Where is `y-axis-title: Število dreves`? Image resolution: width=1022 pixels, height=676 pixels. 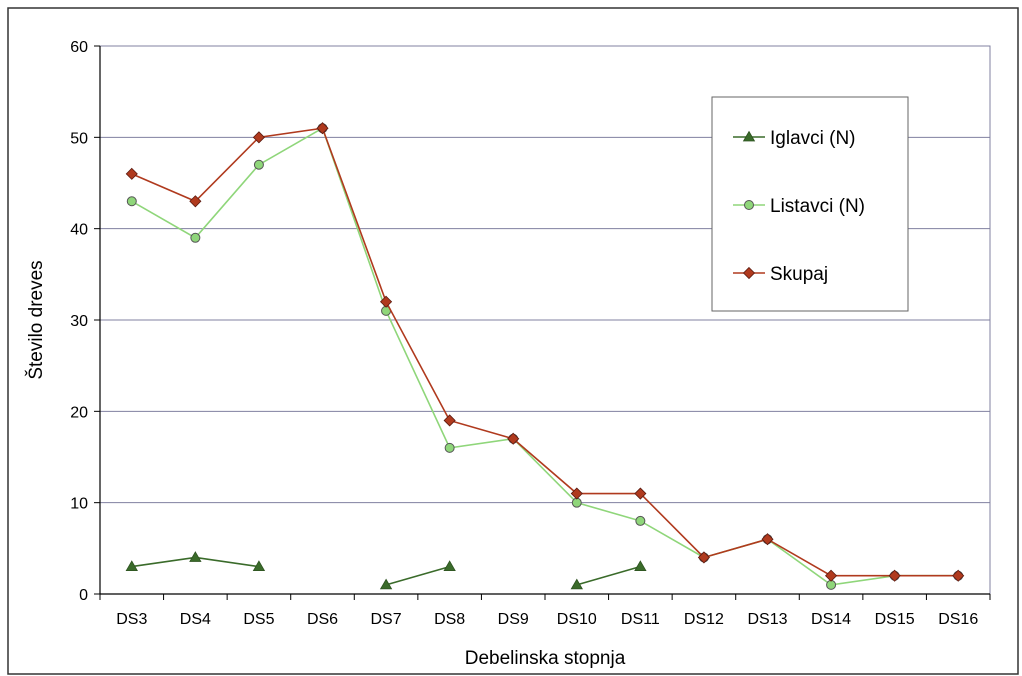 y-axis-title: Število dreves is located at coordinates (36, 319).